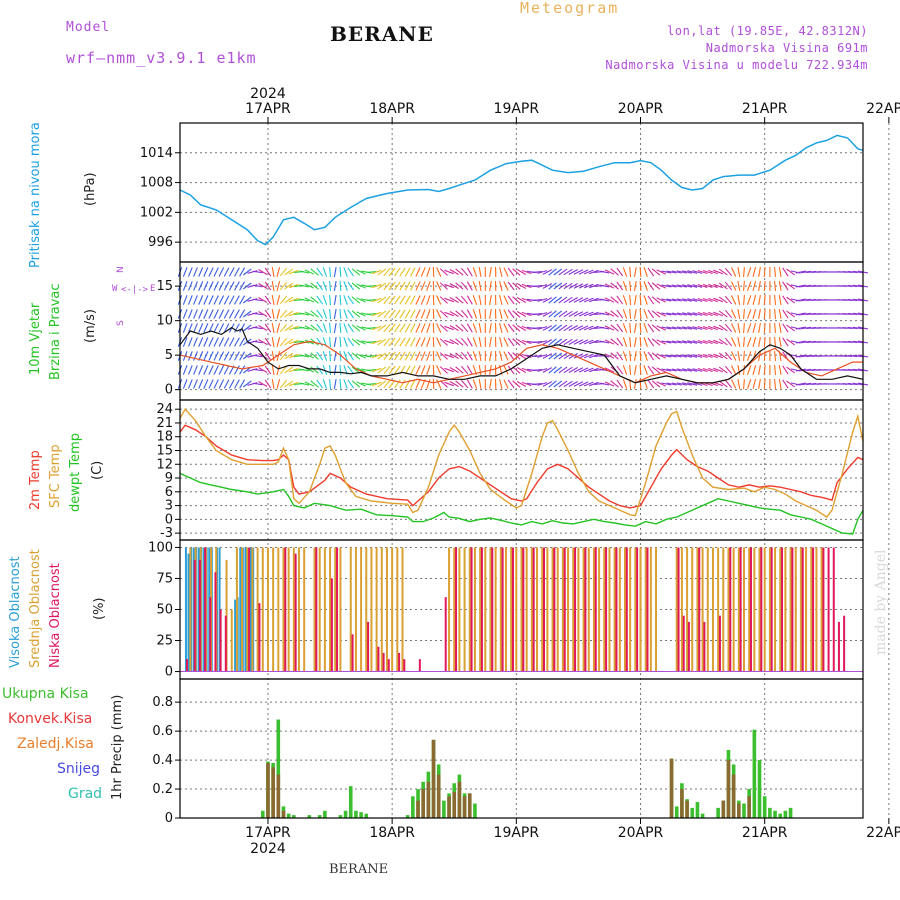 This screenshot has height=900, width=900. Describe the element at coordinates (135, 290) in the screenshot. I see `compass-cross: <-|->` at that location.